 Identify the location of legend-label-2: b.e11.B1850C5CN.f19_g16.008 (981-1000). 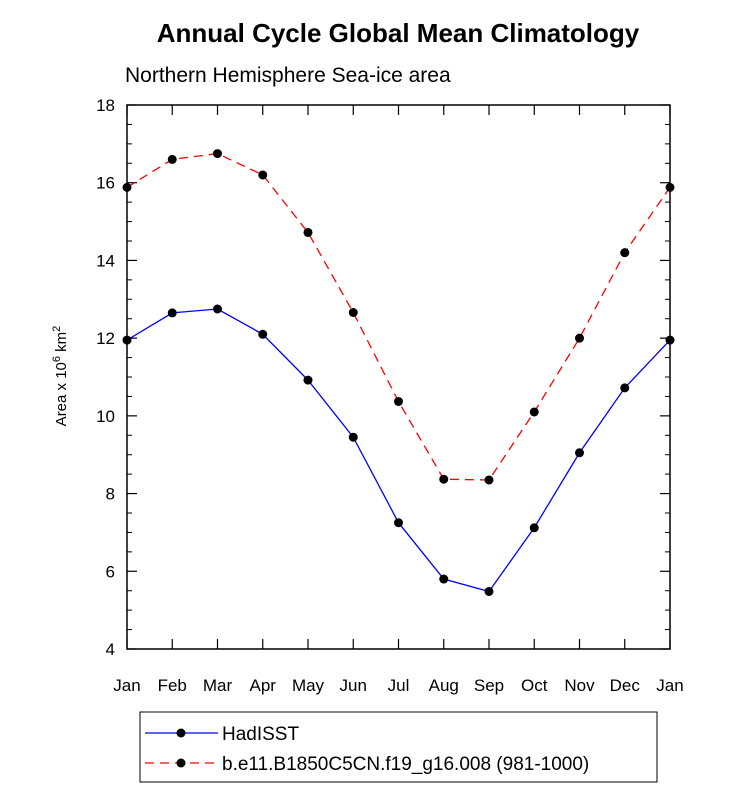
(405, 764).